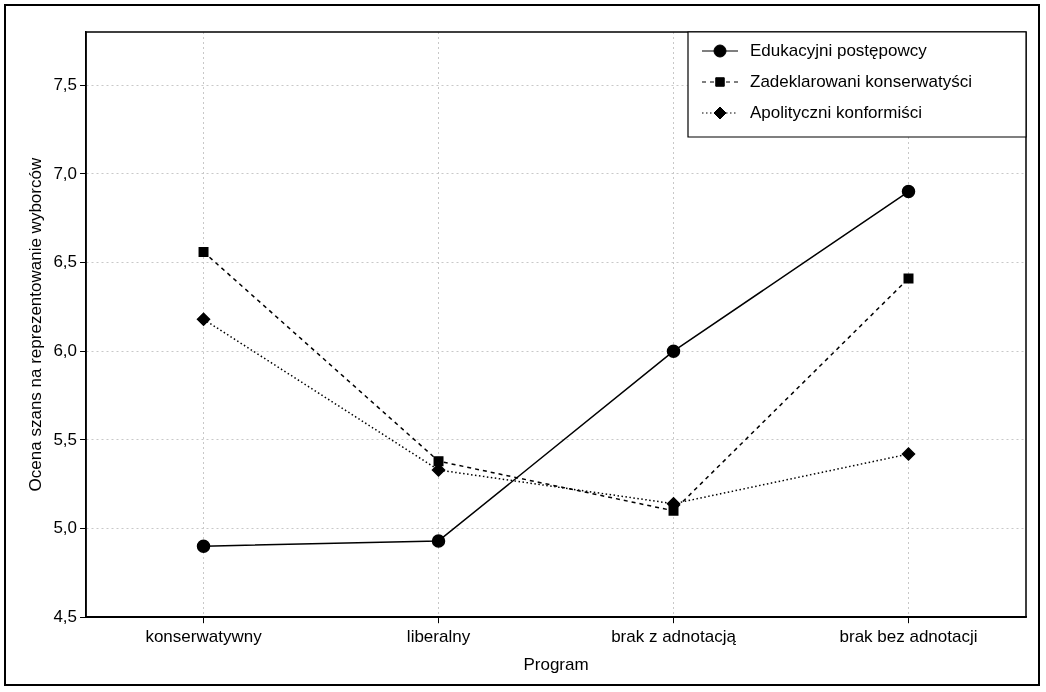 Image resolution: width=1046 pixels, height=692 pixels. I want to click on x-tick-label: brak z adnotacją, so click(674, 637).